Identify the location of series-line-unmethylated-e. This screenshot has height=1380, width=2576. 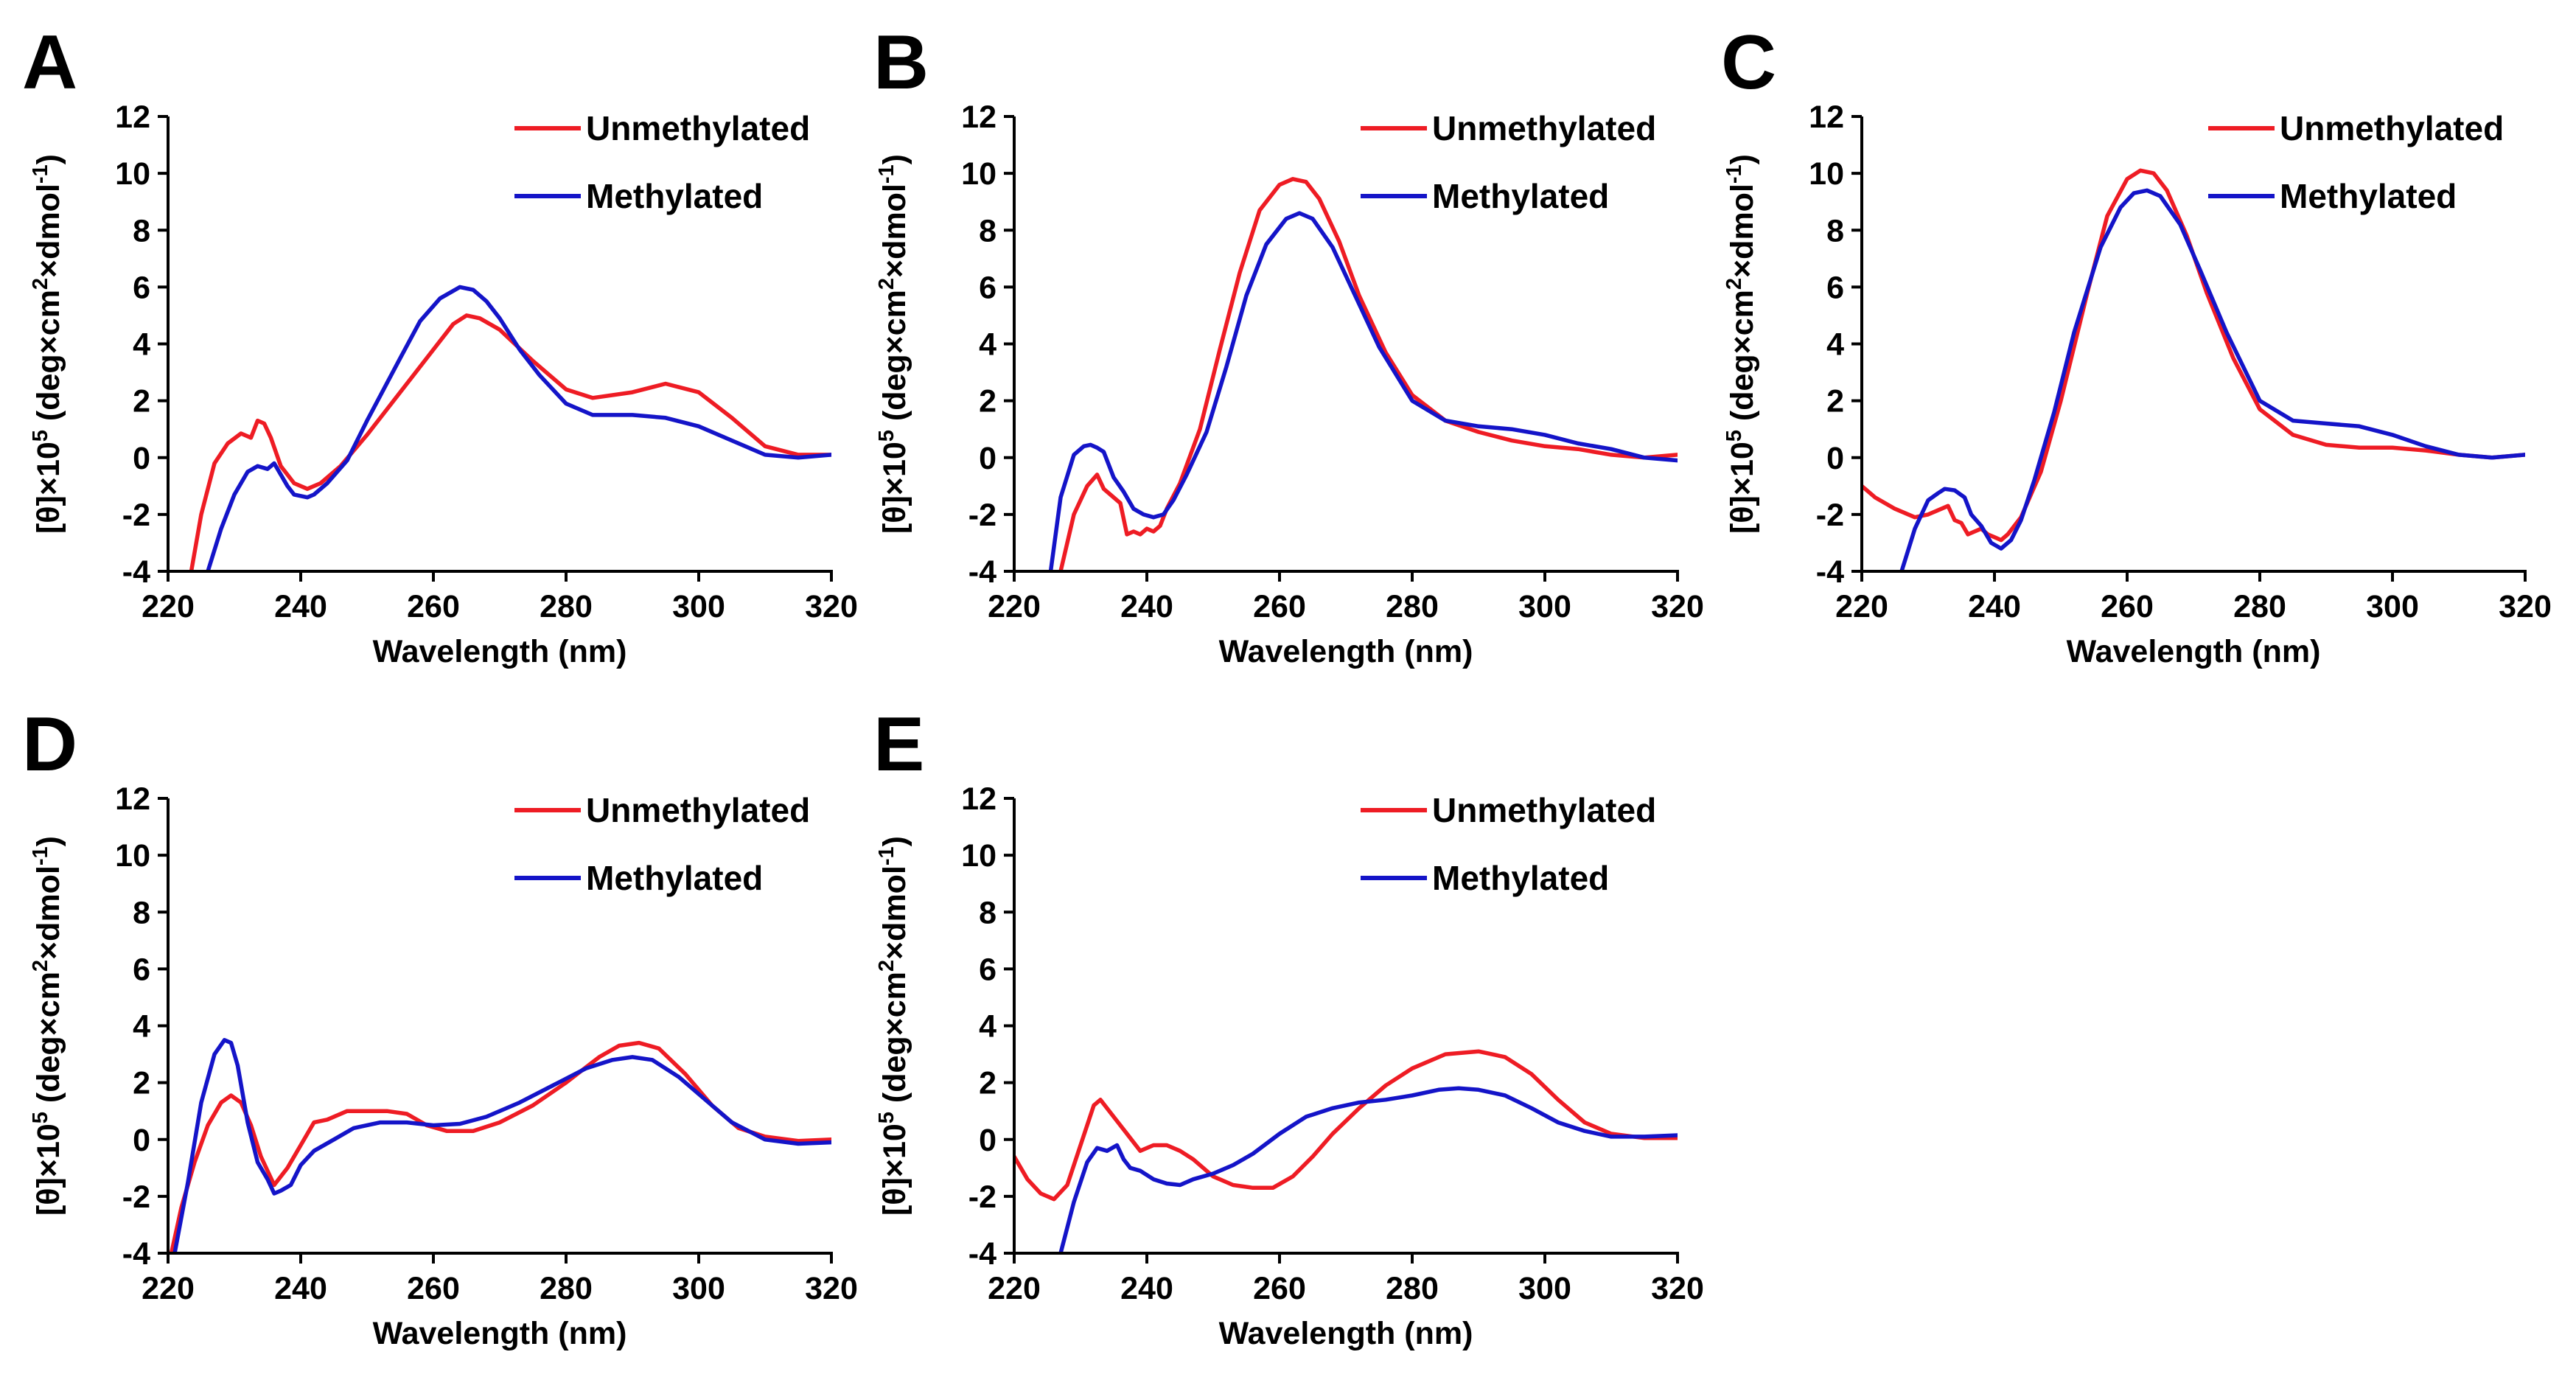
(1346, 1125).